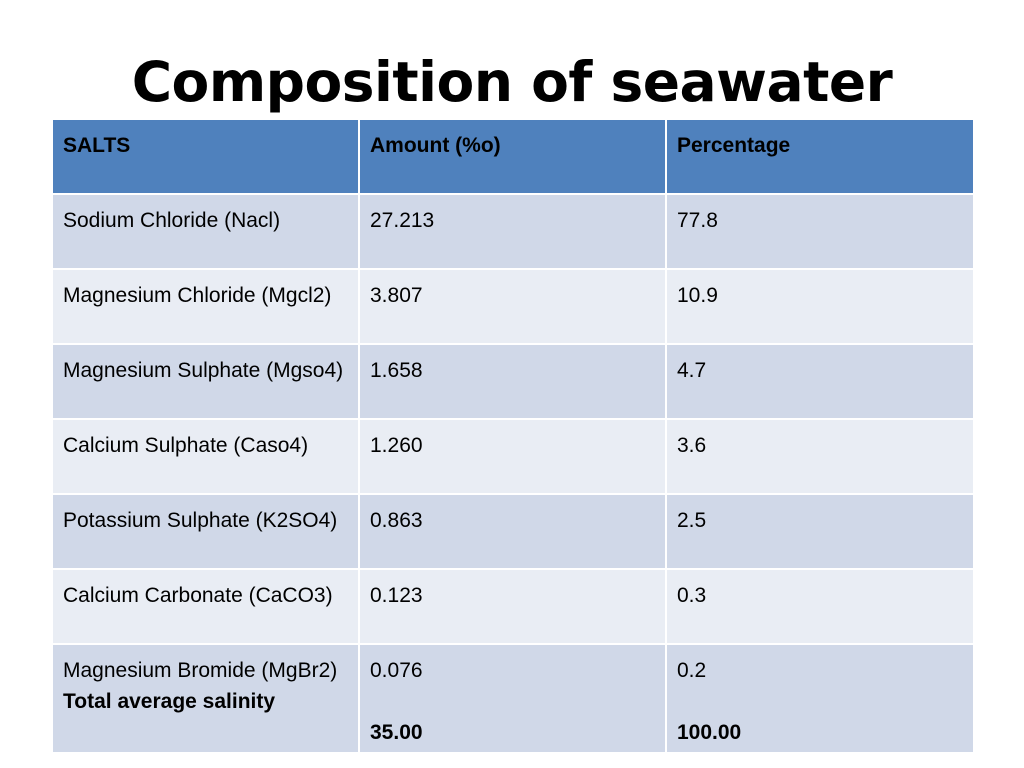 Image resolution: width=1024 pixels, height=768 pixels. I want to click on amount-cell: 1.260, so click(512, 456).